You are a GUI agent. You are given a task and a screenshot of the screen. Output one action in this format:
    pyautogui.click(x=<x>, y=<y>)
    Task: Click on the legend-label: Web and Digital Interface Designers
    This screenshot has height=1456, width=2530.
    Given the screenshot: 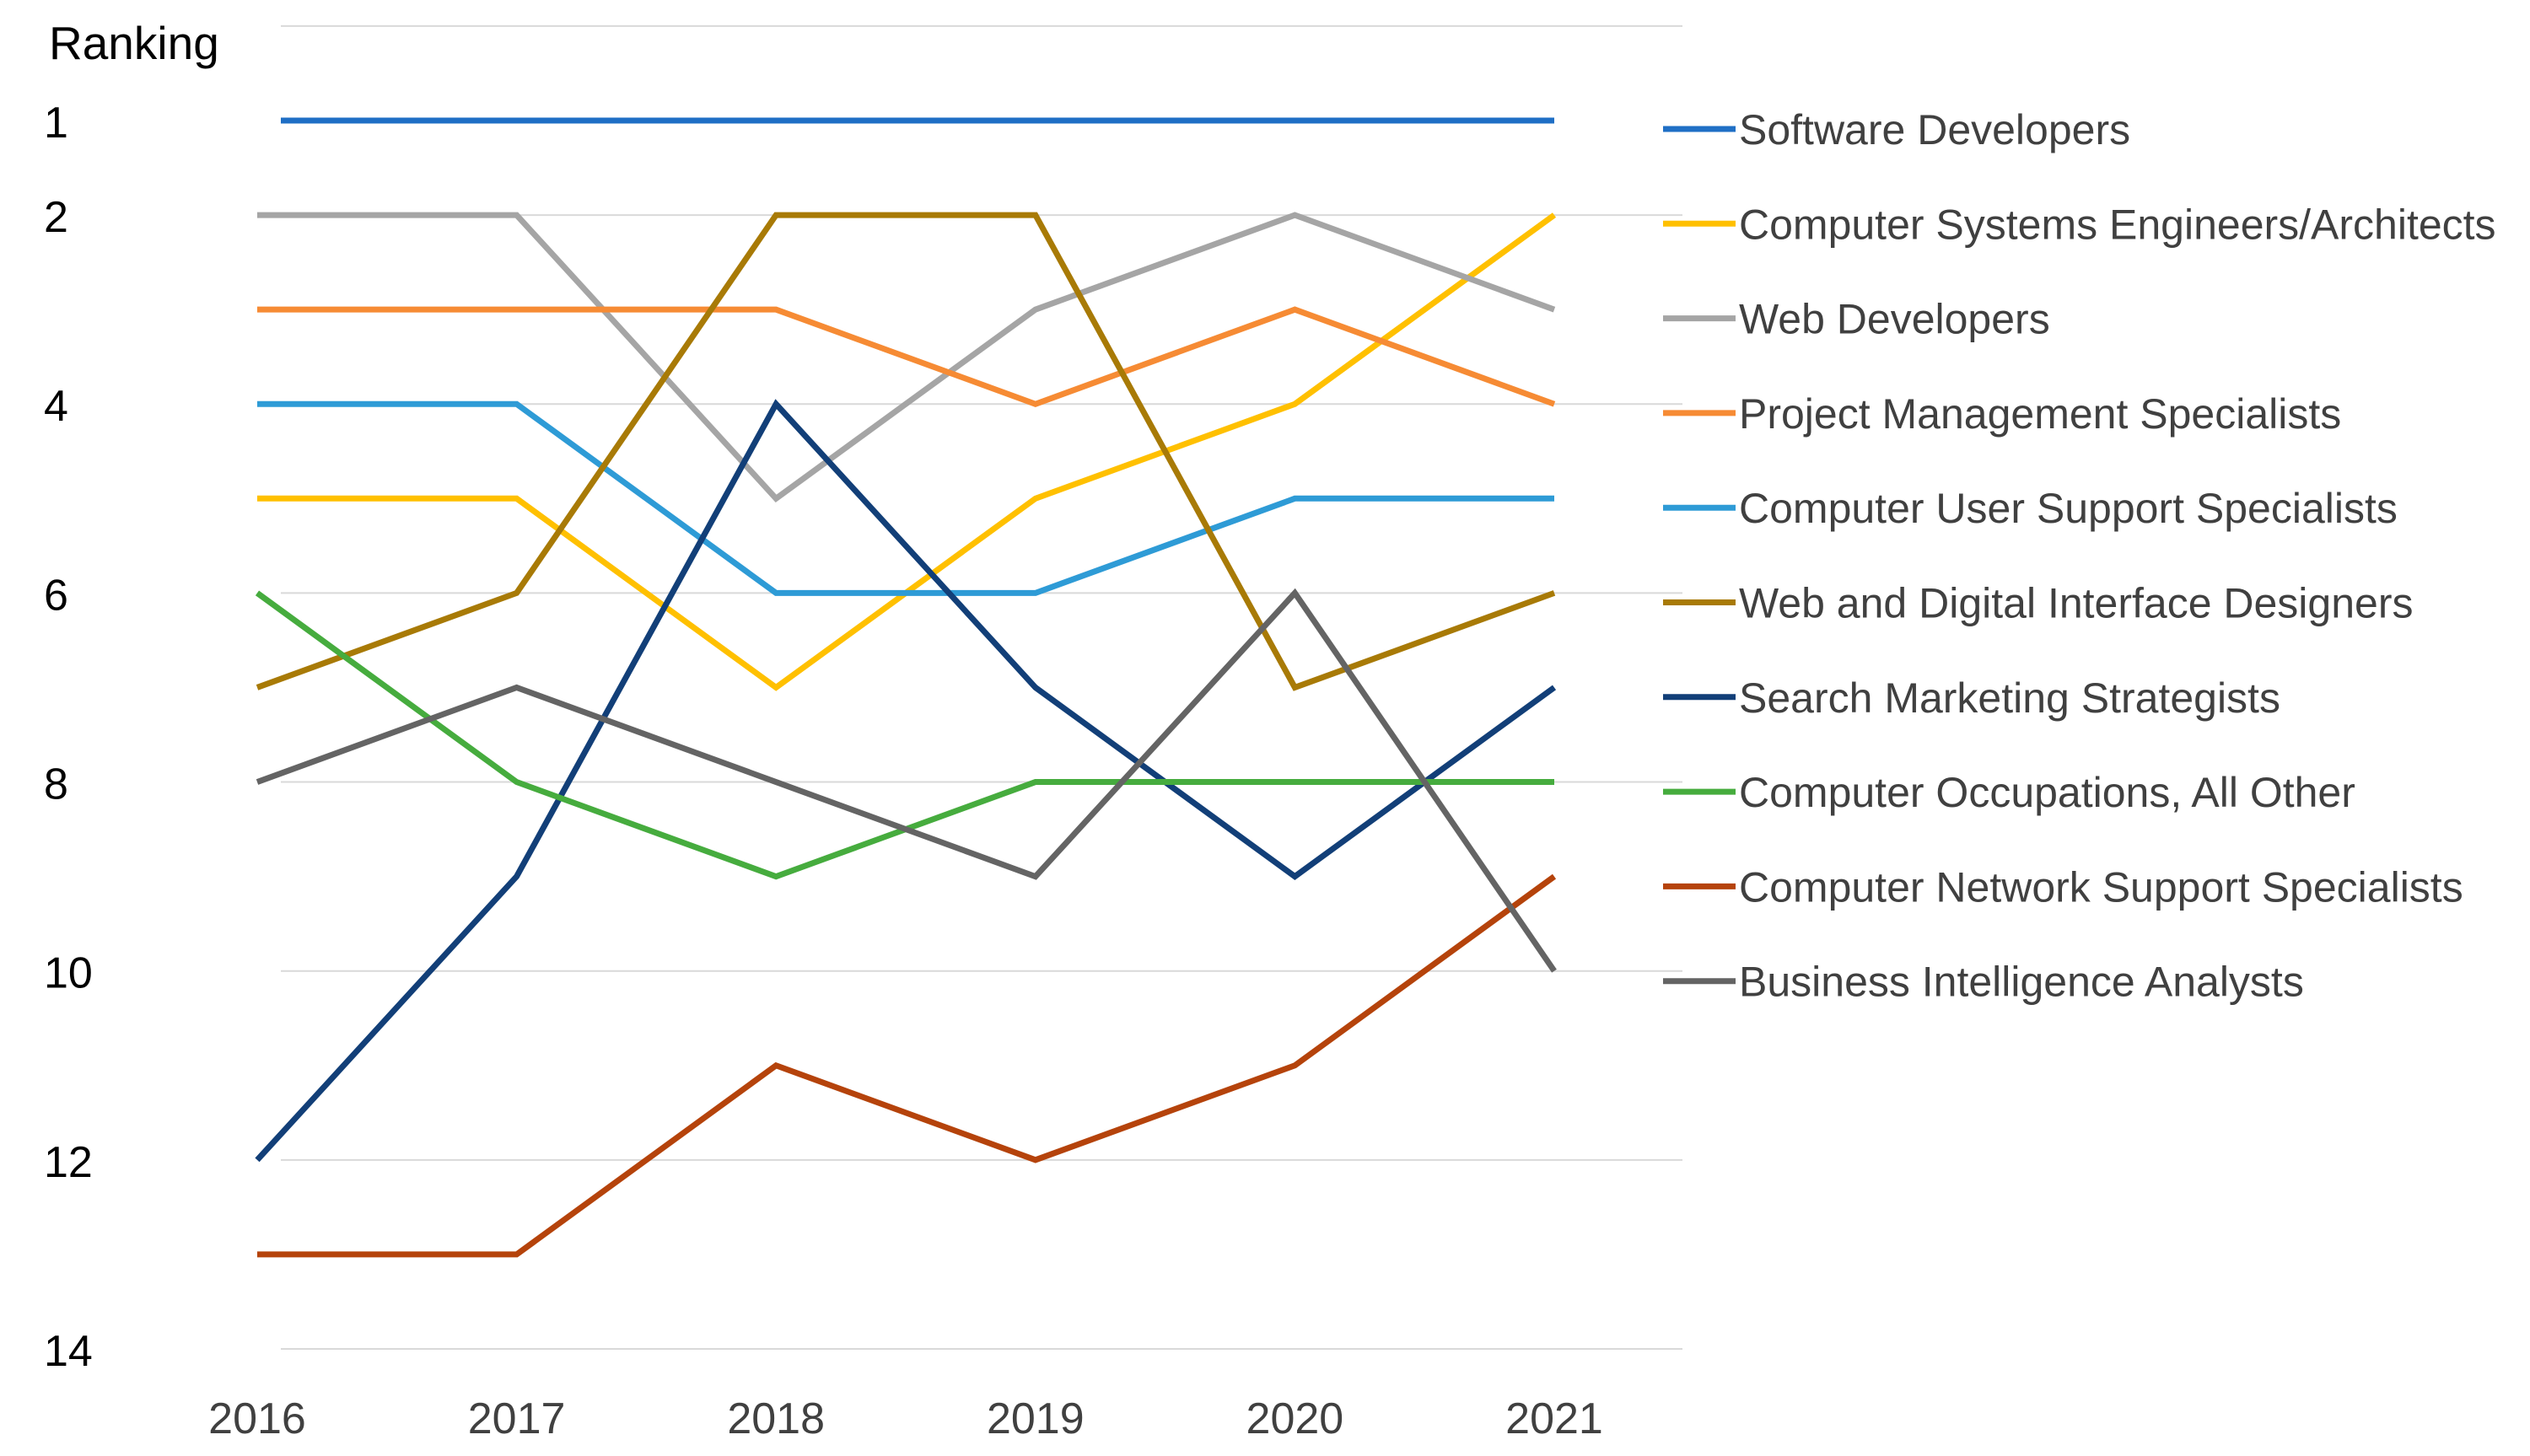 What is the action you would take?
    pyautogui.click(x=2076, y=603)
    